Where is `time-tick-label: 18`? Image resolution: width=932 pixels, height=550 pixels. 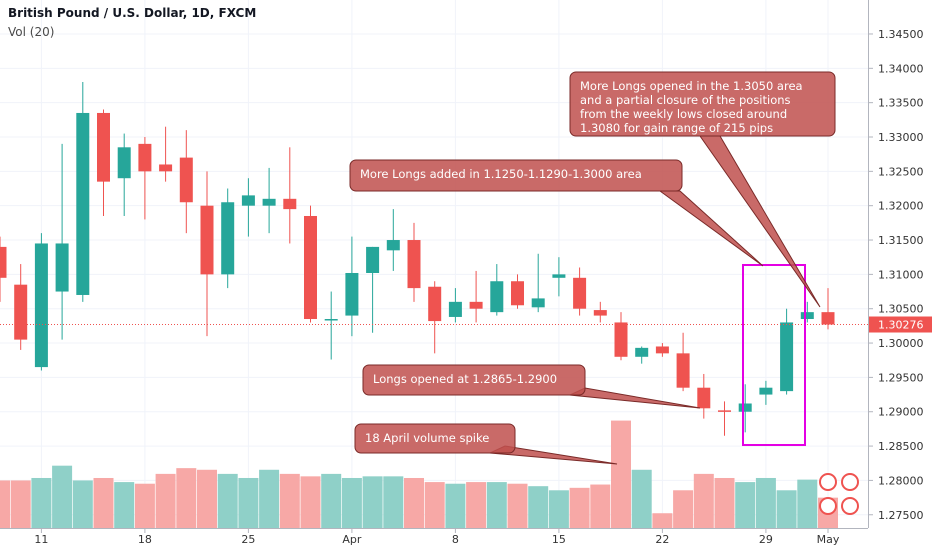
time-tick-label: 18 is located at coordinates (145, 539).